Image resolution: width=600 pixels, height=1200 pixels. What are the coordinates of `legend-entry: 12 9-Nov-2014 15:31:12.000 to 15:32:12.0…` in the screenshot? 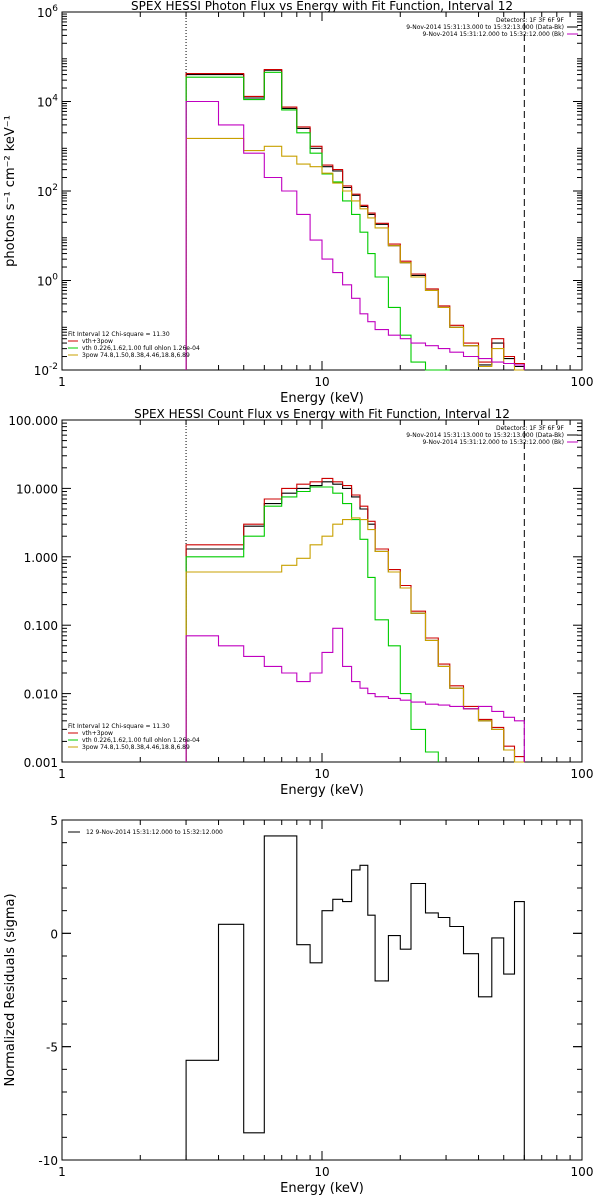 It's located at (154, 832).